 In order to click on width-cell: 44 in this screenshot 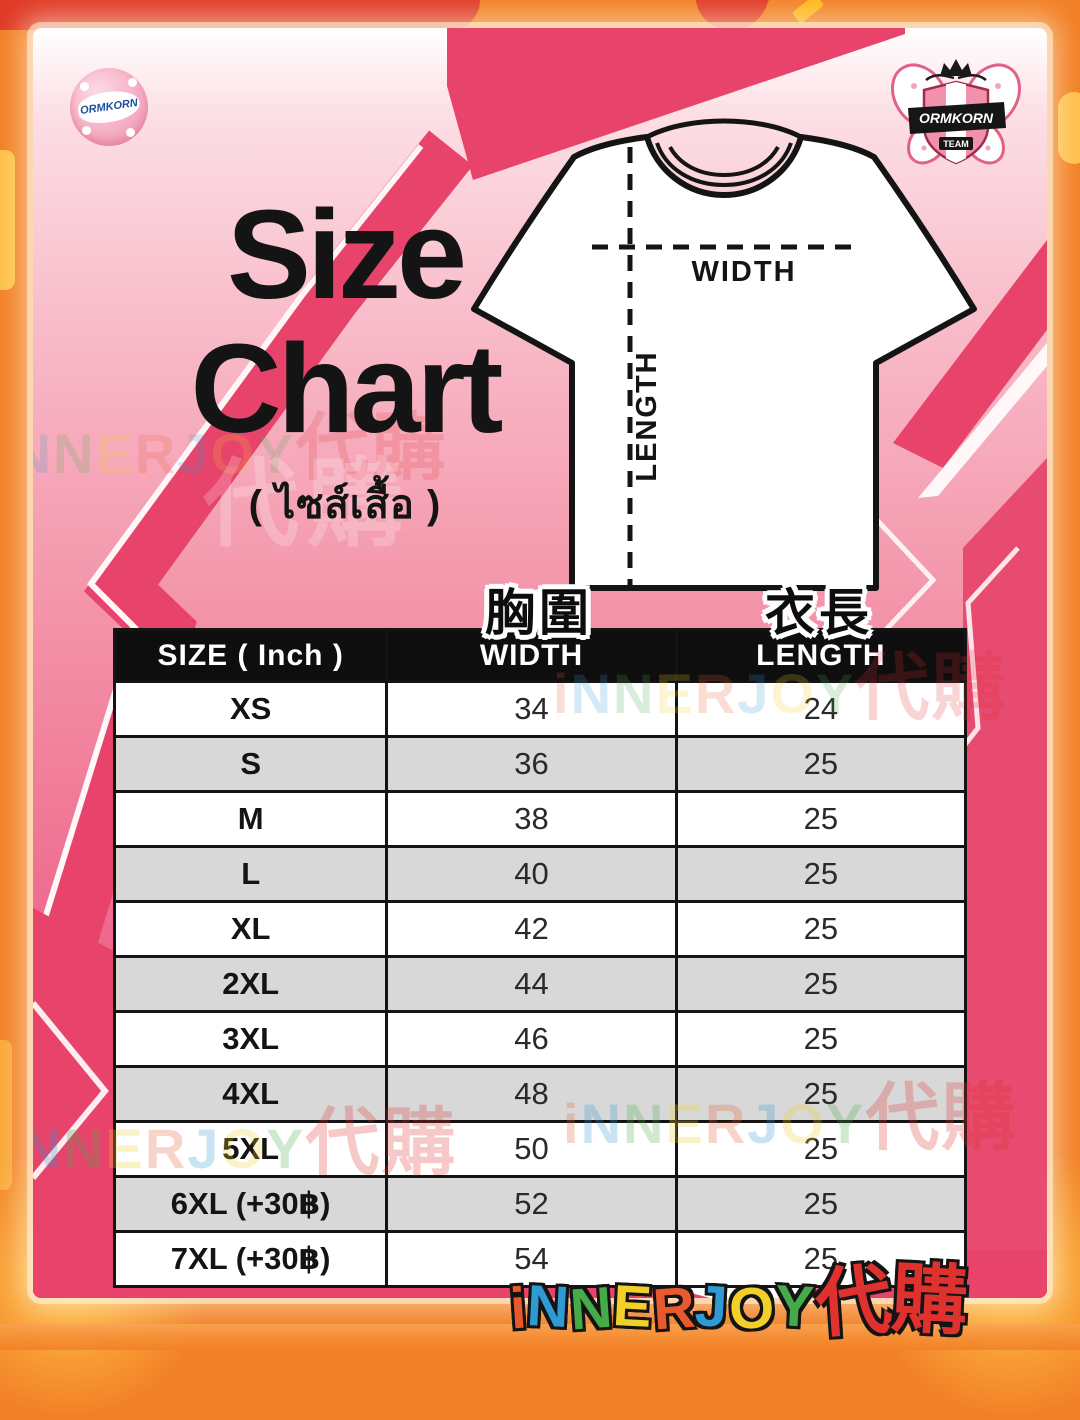, I will do `click(531, 984)`.